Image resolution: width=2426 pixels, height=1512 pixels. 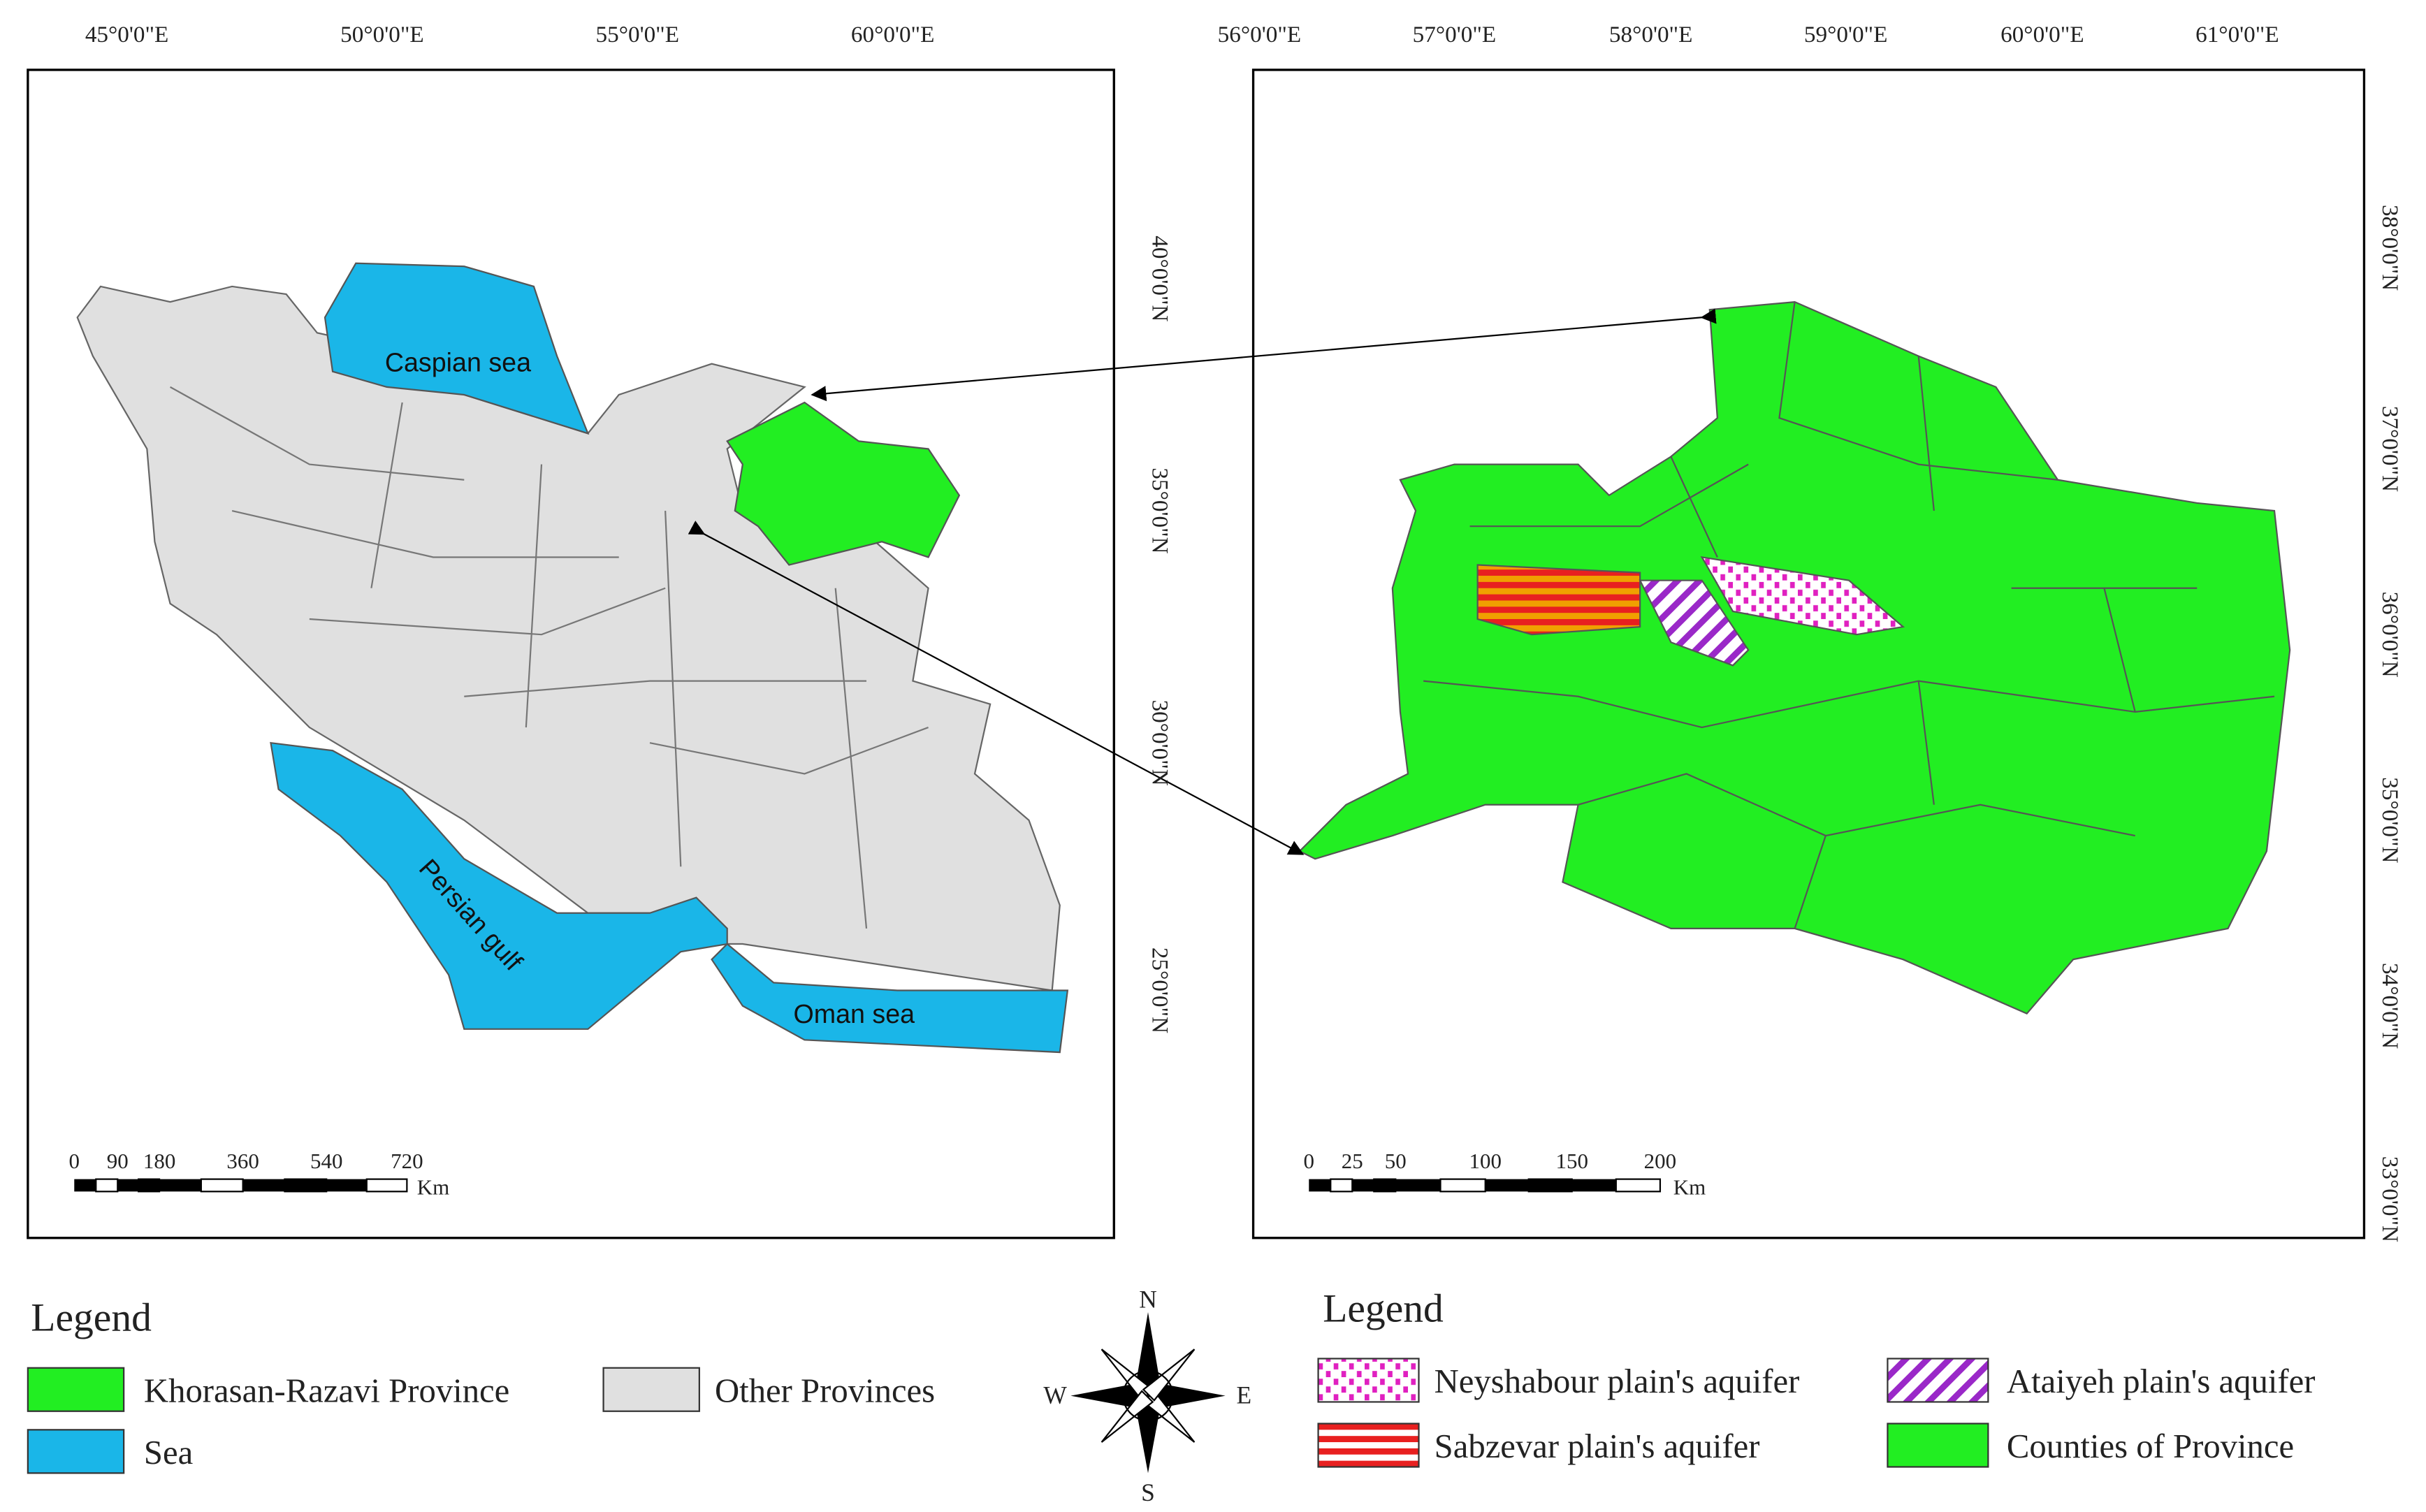 I want to click on scale-label: 540, so click(x=326, y=1161).